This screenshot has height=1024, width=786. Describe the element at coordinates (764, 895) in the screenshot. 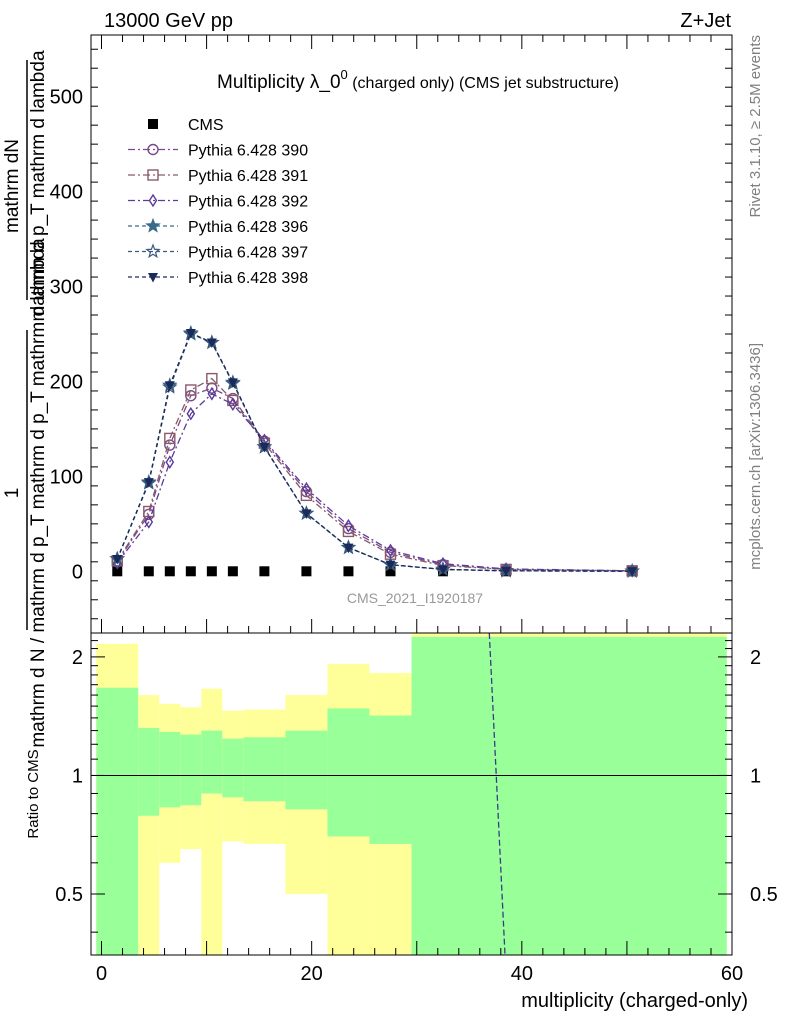

I see `ratio-ytick-label-right: 0.5` at that location.